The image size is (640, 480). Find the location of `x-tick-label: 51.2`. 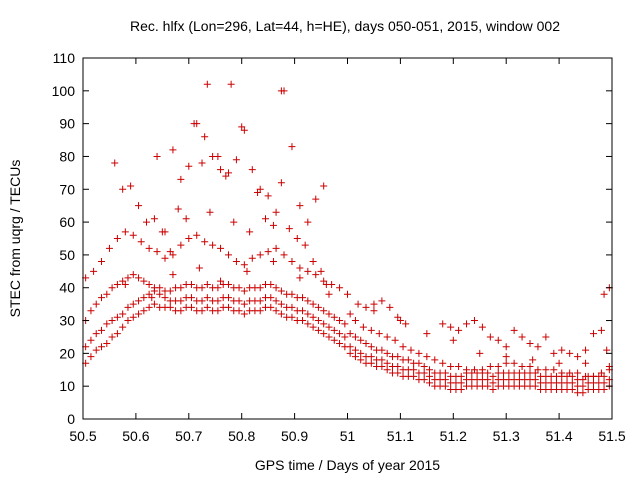

x-tick-label: 51.2 is located at coordinates (453, 436).